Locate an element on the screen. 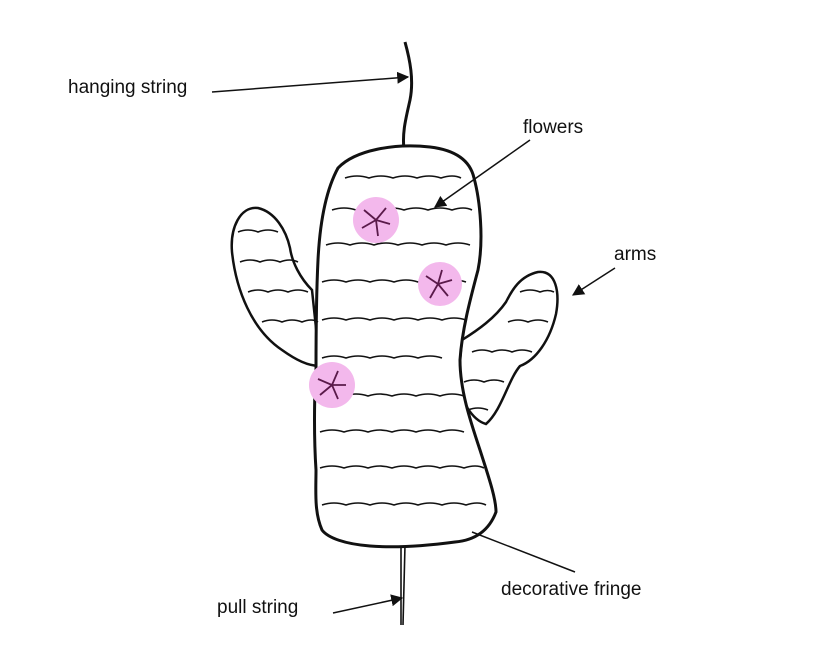 Image resolution: width=814 pixels, height=666 pixels. leader-pull-string is located at coordinates (368, 604).